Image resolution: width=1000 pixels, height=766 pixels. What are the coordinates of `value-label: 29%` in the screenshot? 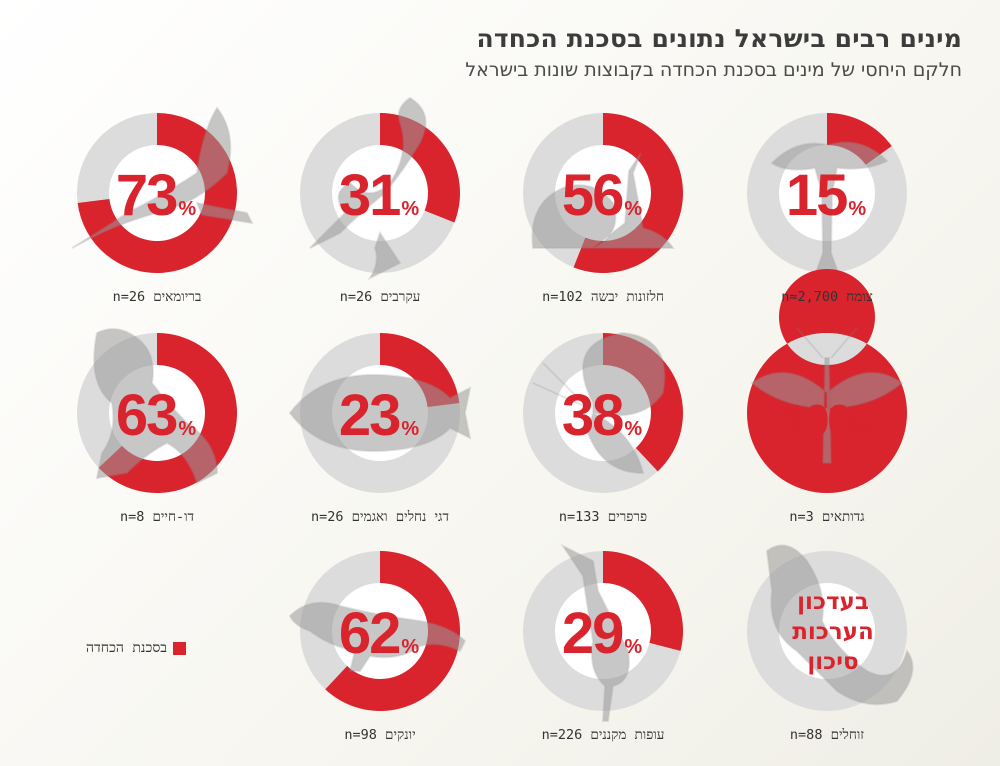 It's located at (602, 633).